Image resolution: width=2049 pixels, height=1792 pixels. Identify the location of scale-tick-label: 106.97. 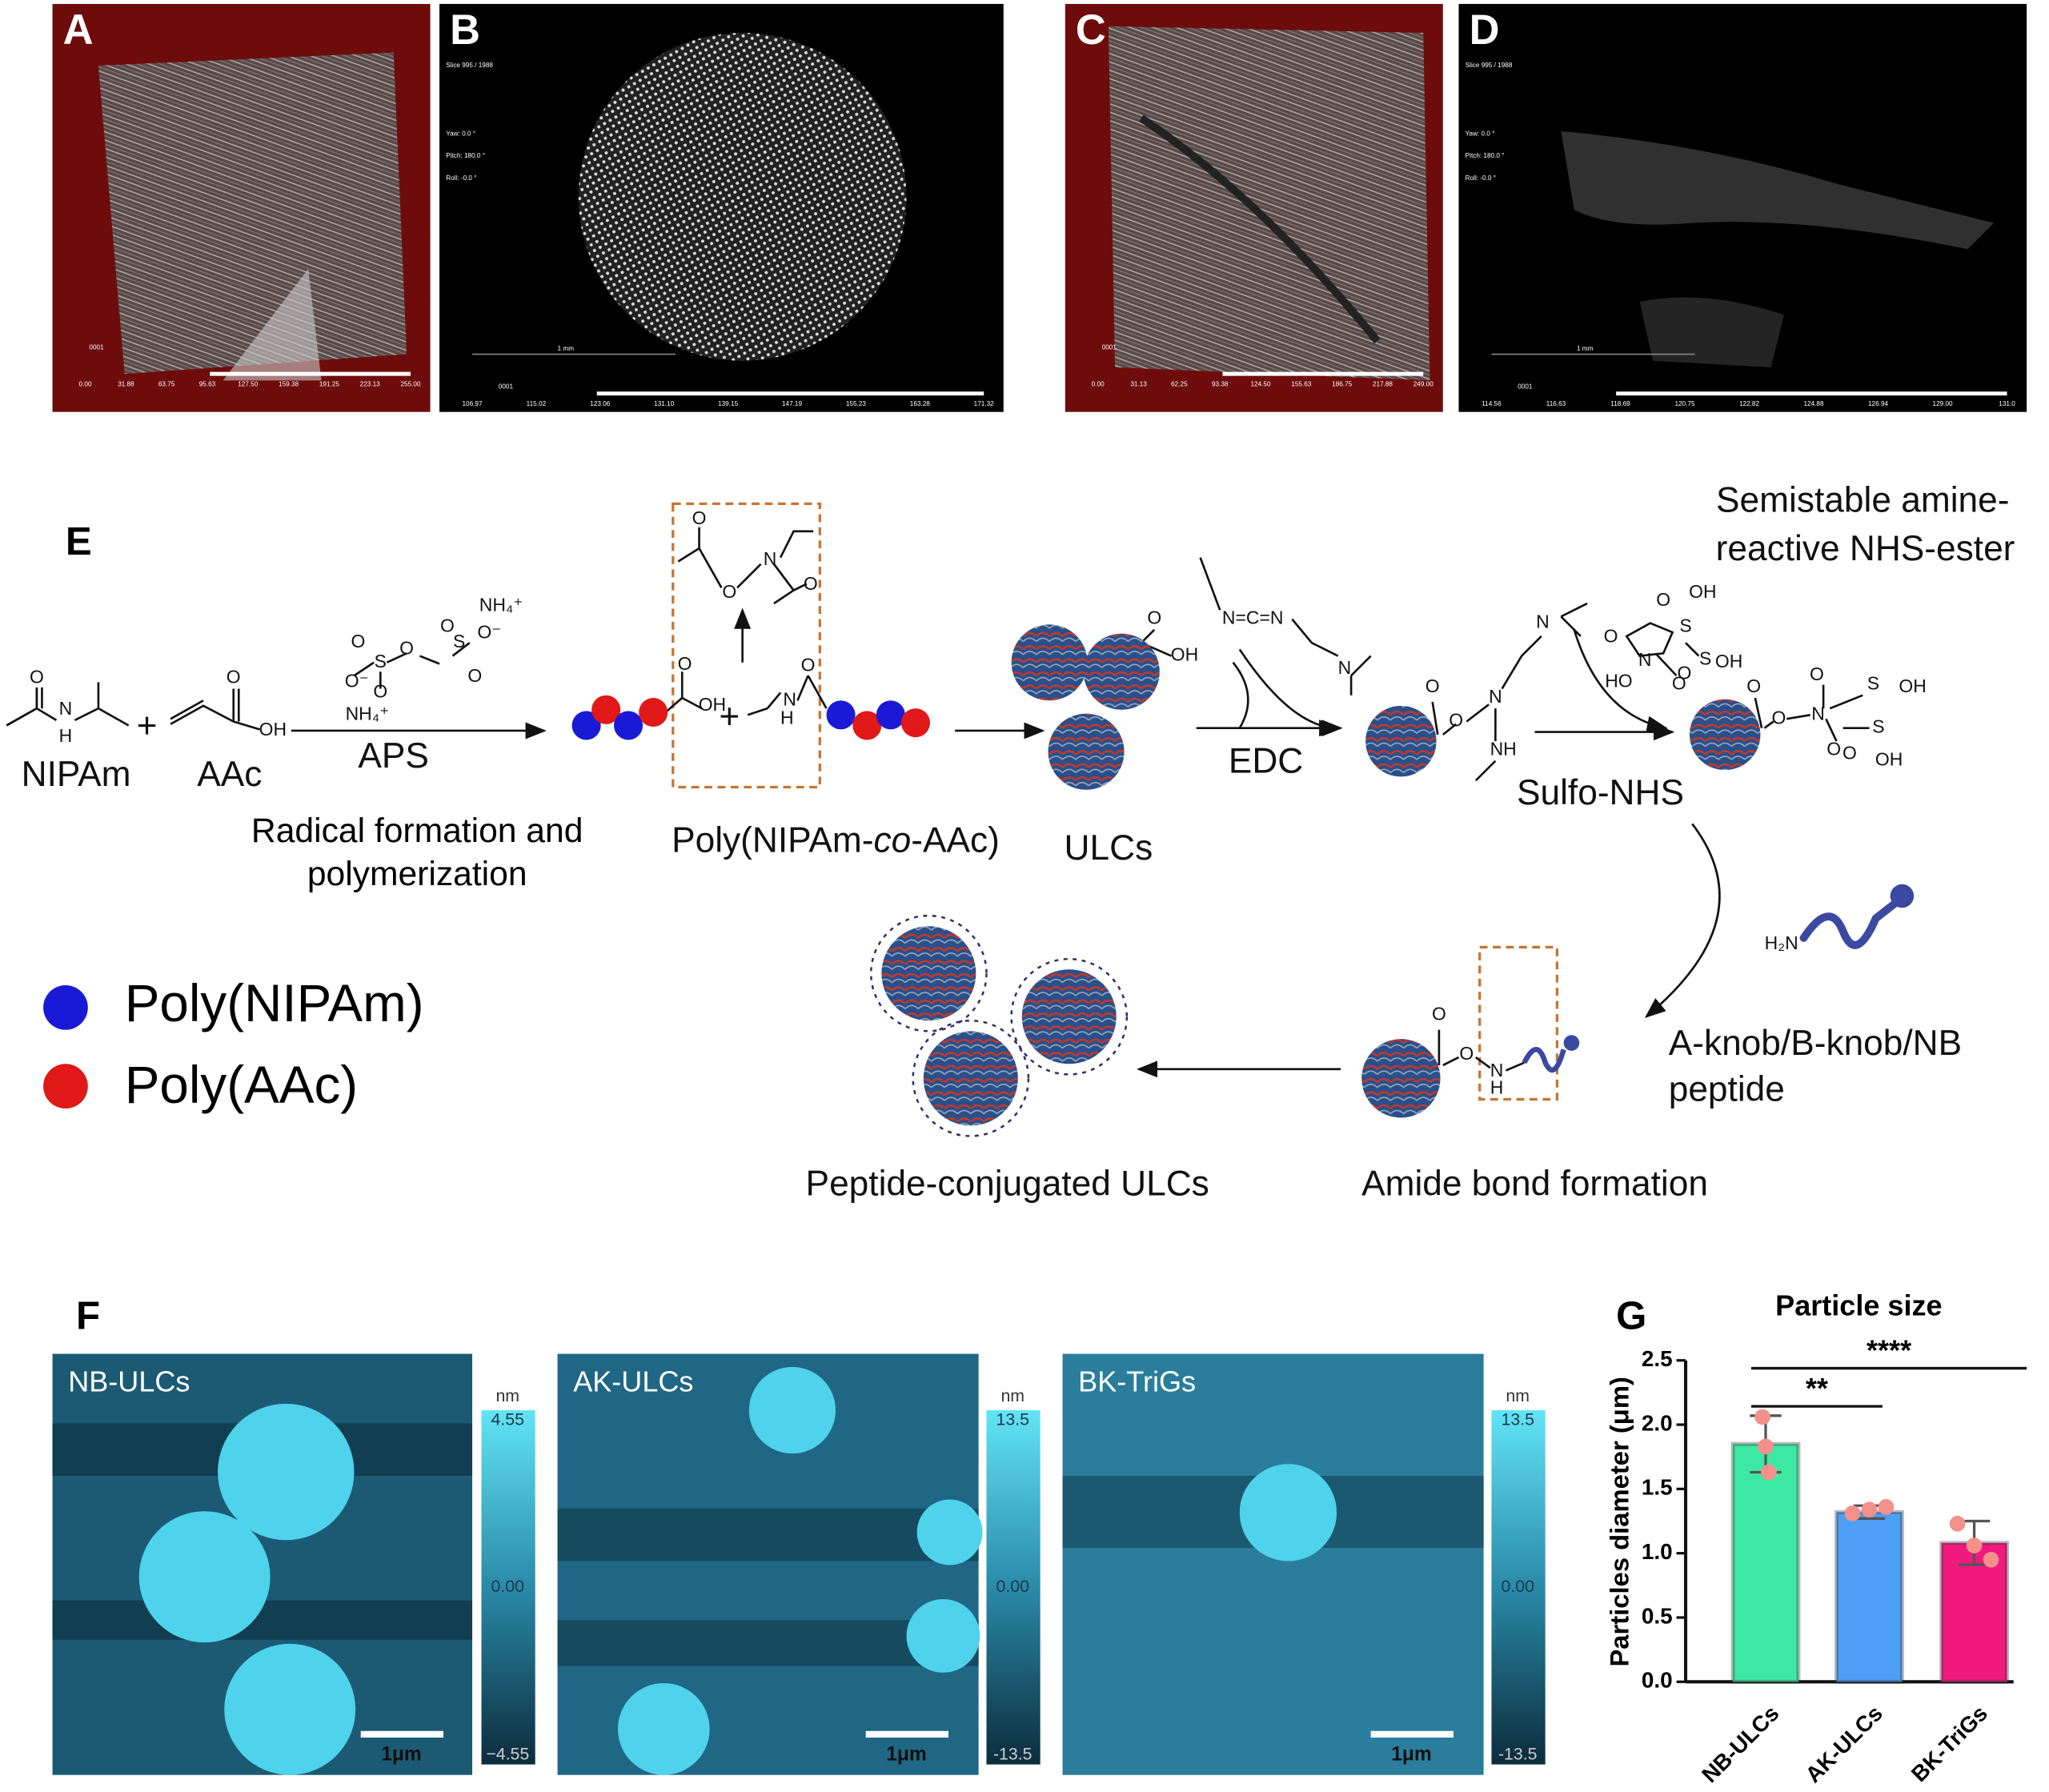
(472, 403).